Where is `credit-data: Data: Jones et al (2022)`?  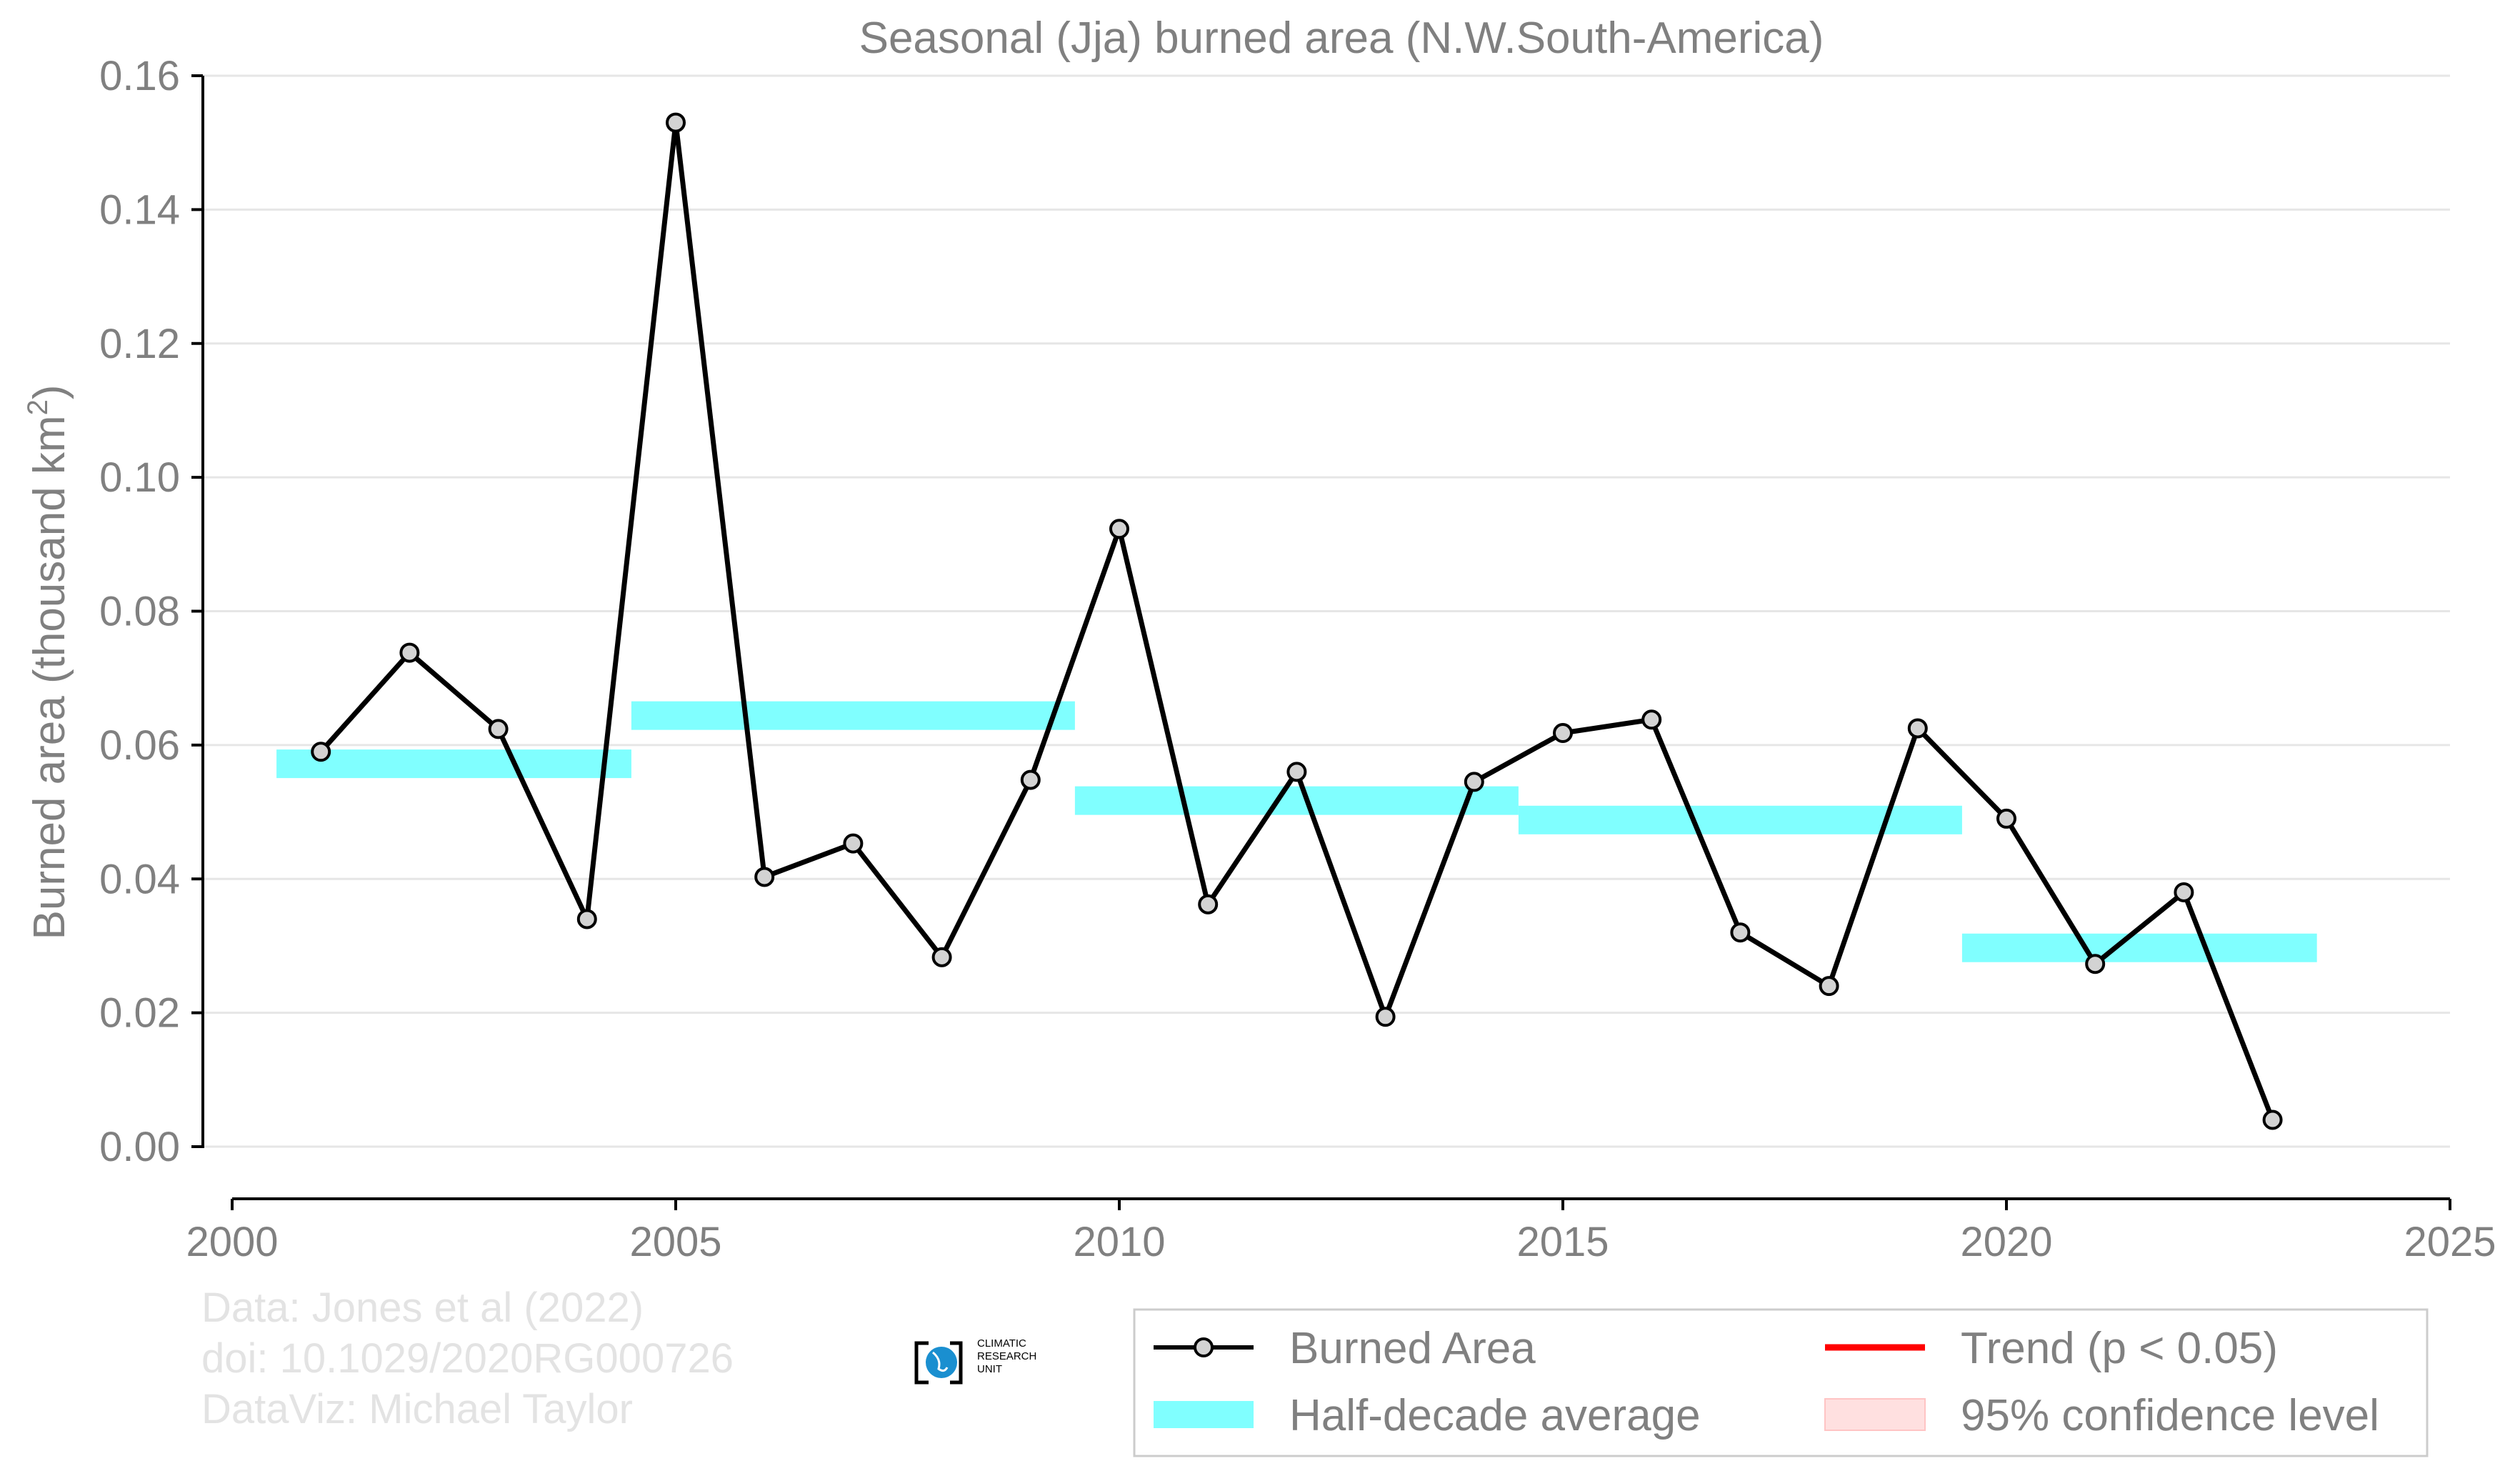 credit-data: Data: Jones et al (2022) is located at coordinates (422, 1308).